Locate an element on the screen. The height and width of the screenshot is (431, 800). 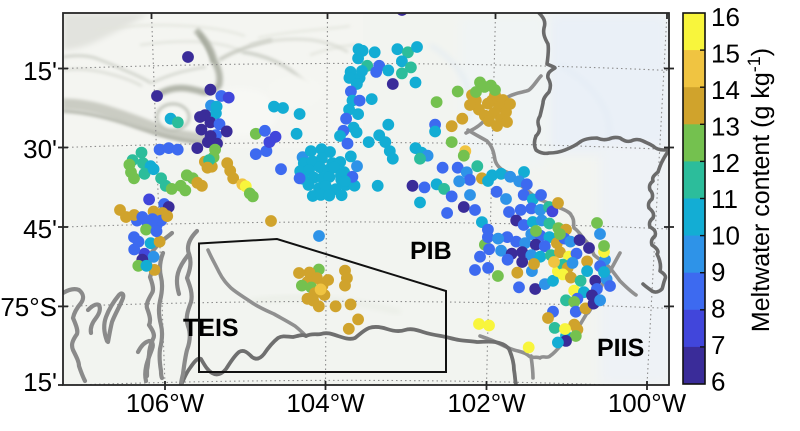
svg-text: 106°W is located at coordinates (165, 403).